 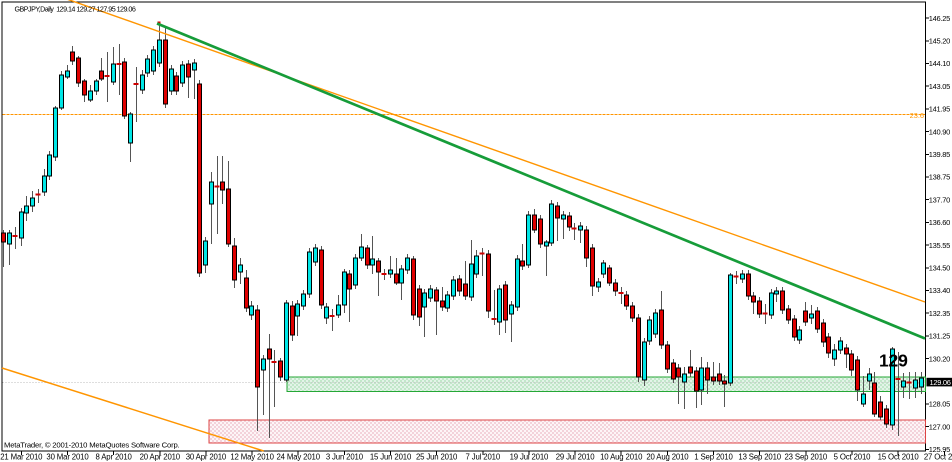 What do you see at coordinates (529, 457) in the screenshot?
I see `svg-text: 19 Jul 2010` at bounding box center [529, 457].